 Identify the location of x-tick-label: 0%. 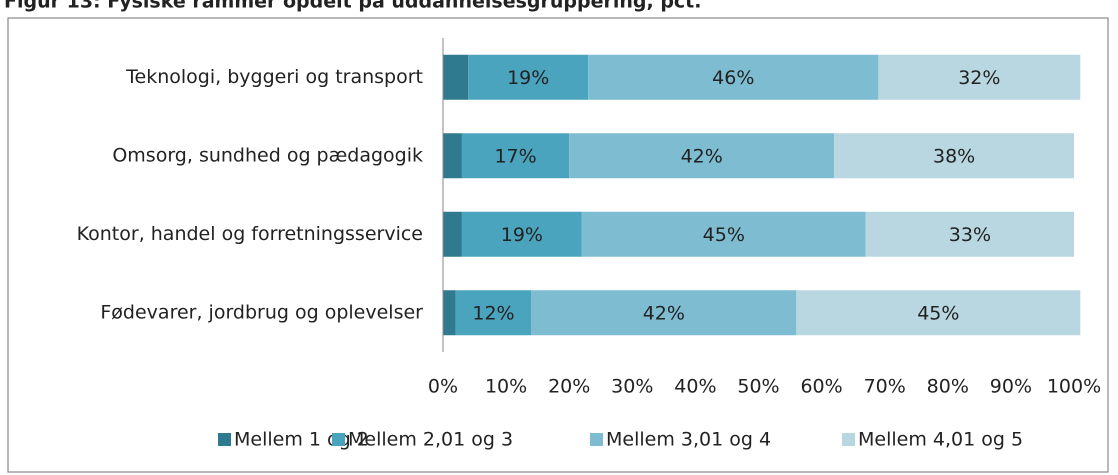
(443, 387).